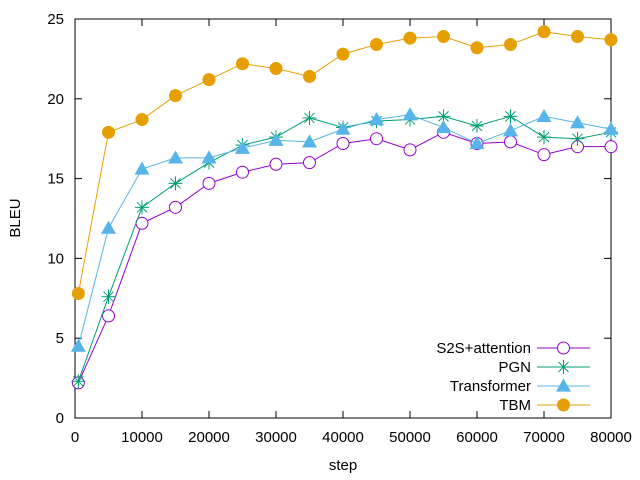 The height and width of the screenshot is (480, 640). Describe the element at coordinates (477, 437) in the screenshot. I see `x-tick-label: 60000` at that location.